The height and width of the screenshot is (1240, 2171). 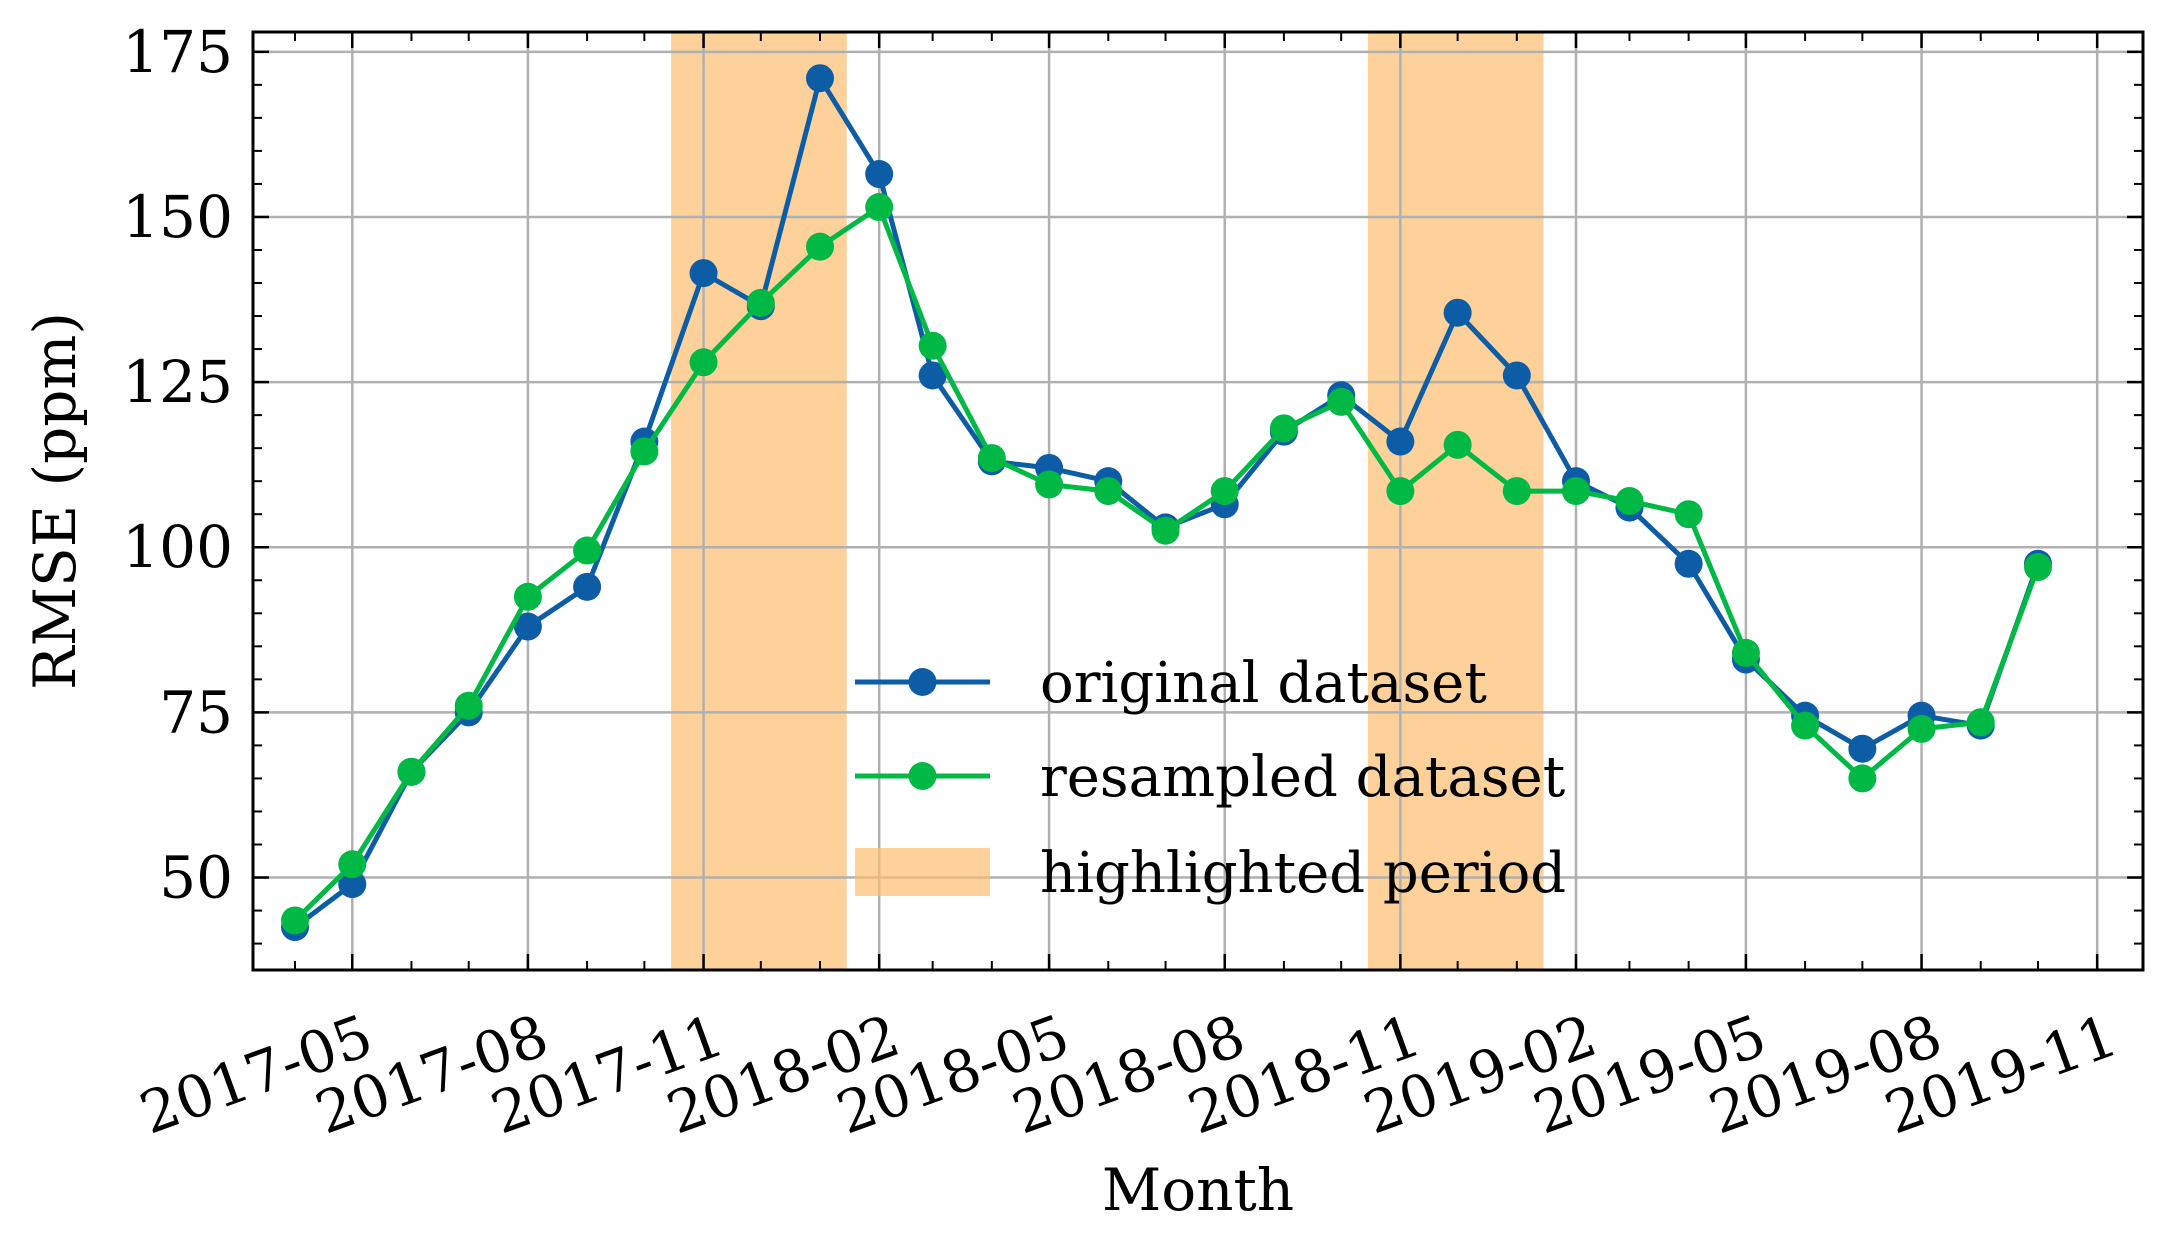 I want to click on y-tick-labels: 50 75 100 125 150 175, so click(x=177, y=465).